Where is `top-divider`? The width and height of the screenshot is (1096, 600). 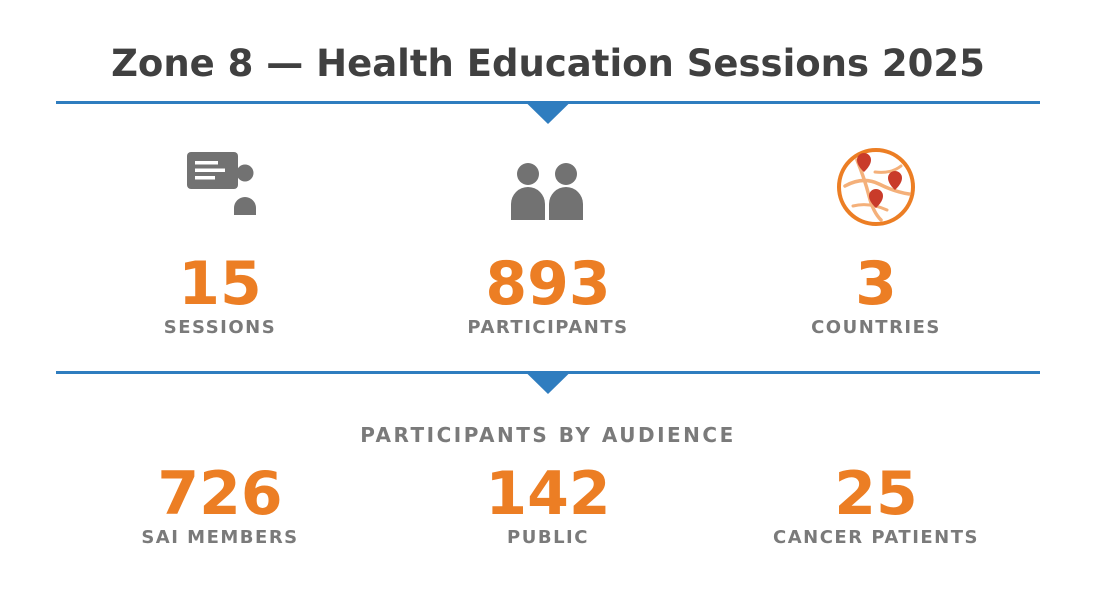
top-divider is located at coordinates (548, 112).